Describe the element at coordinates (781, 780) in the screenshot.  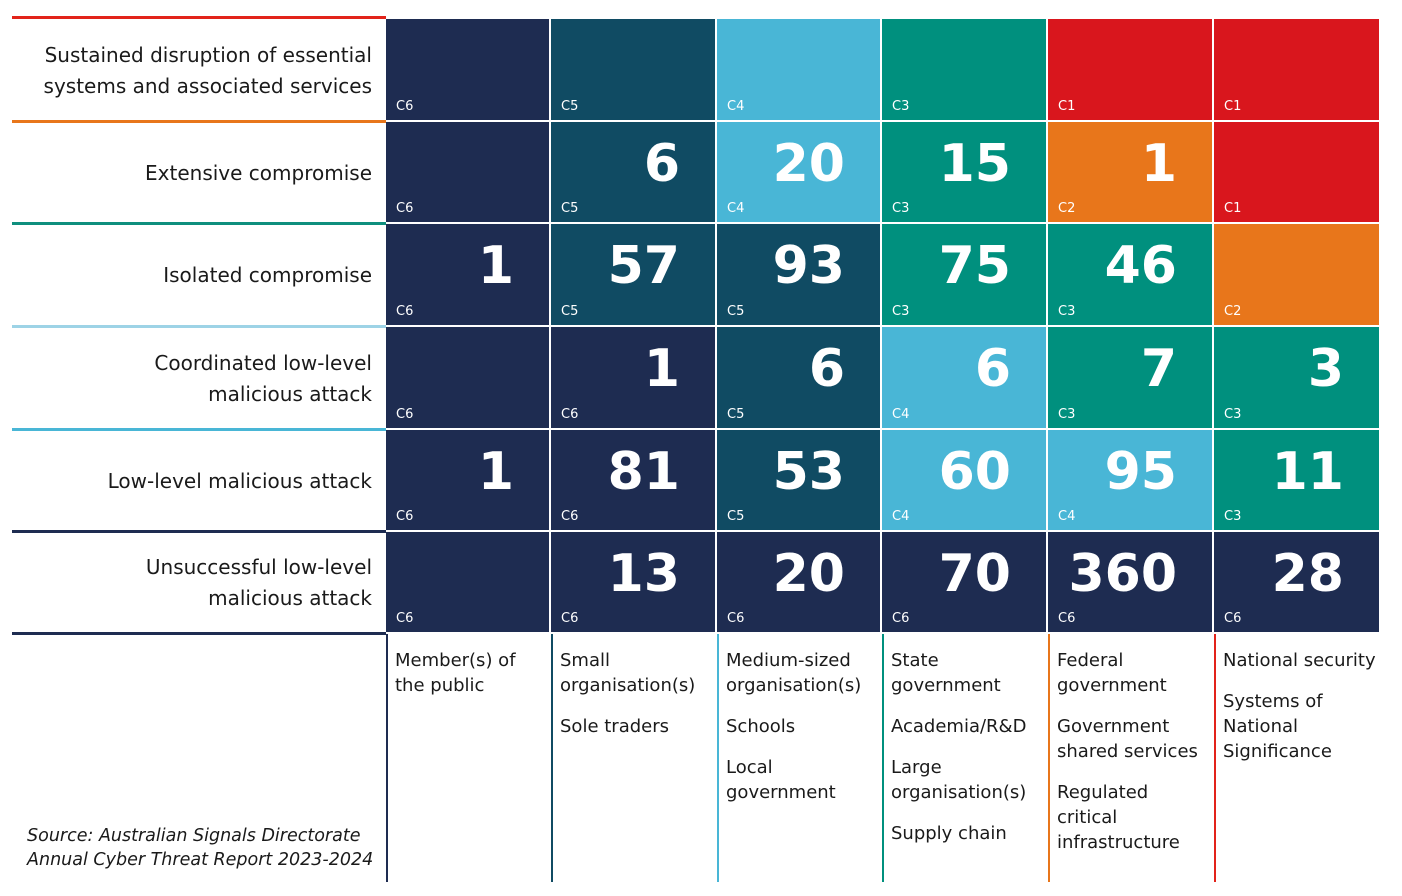
I see `column-label-item: Local government` at that location.